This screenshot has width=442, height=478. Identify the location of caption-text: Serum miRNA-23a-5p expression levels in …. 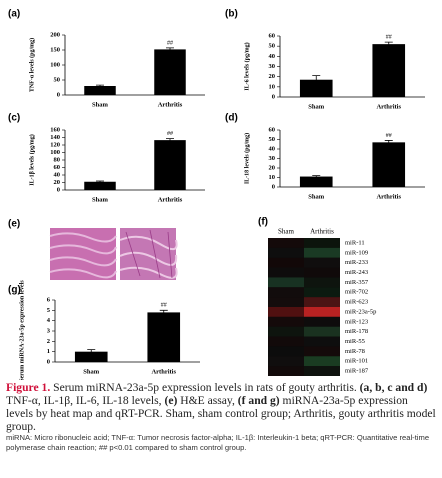
(205, 387).